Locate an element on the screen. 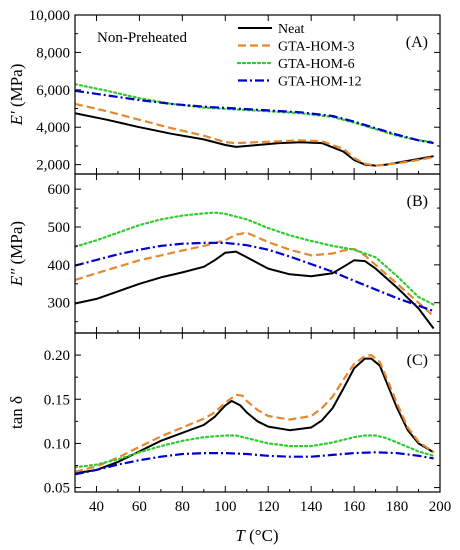 Image resolution: width=460 pixels, height=550 pixels. y-tick-label: 600 is located at coordinates (59, 190).